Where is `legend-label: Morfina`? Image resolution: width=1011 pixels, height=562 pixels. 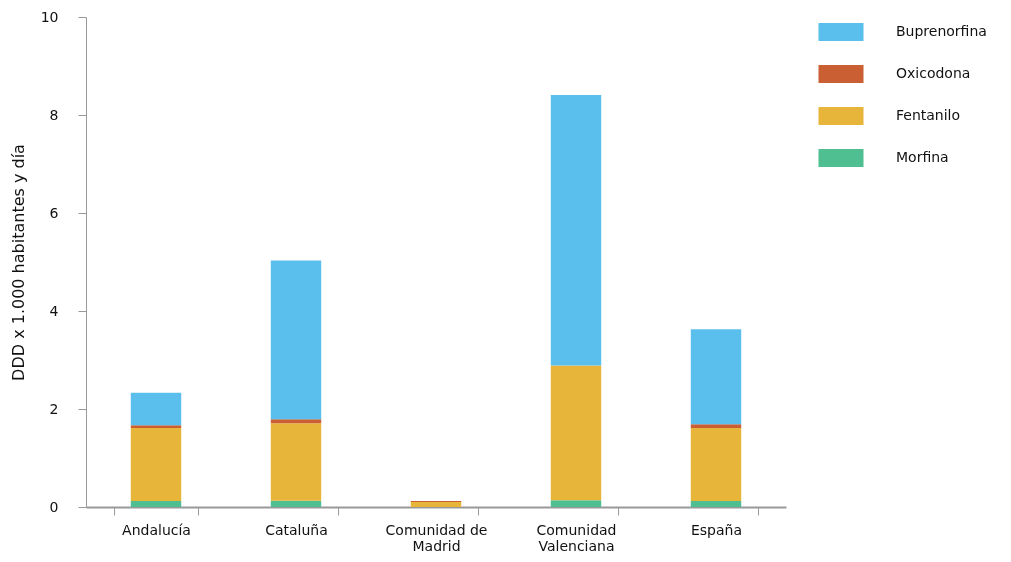
legend-label: Morfina is located at coordinates (922, 157).